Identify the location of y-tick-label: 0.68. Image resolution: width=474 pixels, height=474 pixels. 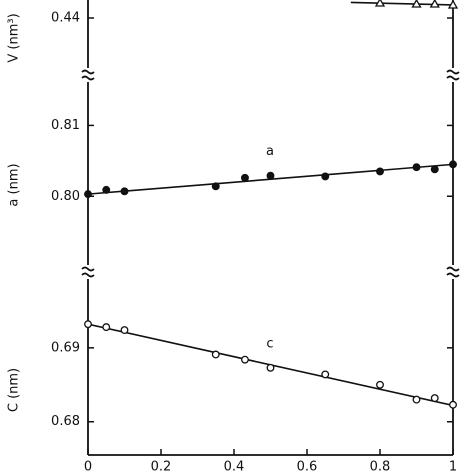
(65, 421).